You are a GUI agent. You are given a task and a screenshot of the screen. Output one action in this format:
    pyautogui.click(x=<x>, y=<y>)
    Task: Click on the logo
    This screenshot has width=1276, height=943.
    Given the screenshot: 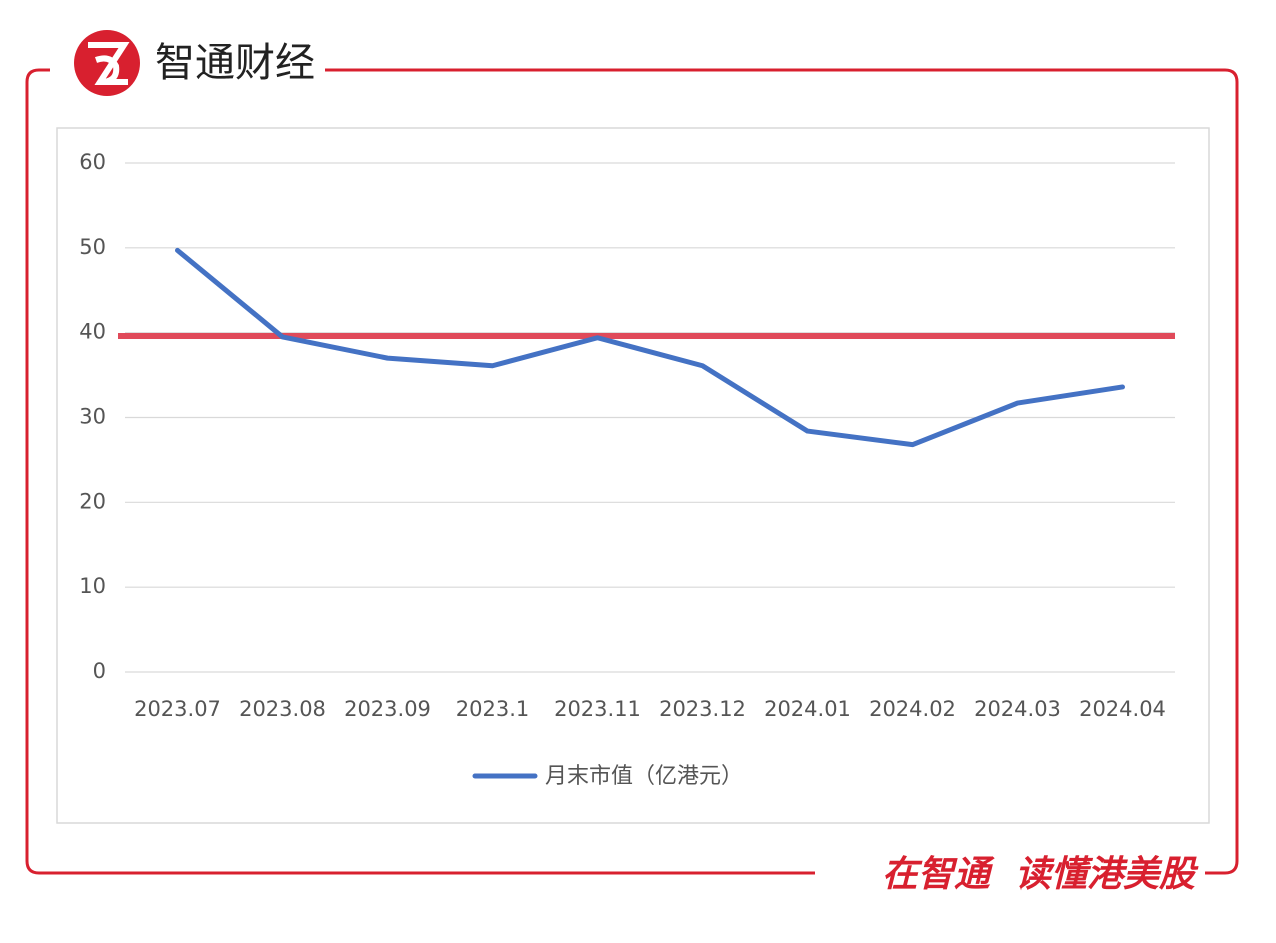 What is the action you would take?
    pyautogui.click(x=107, y=63)
    